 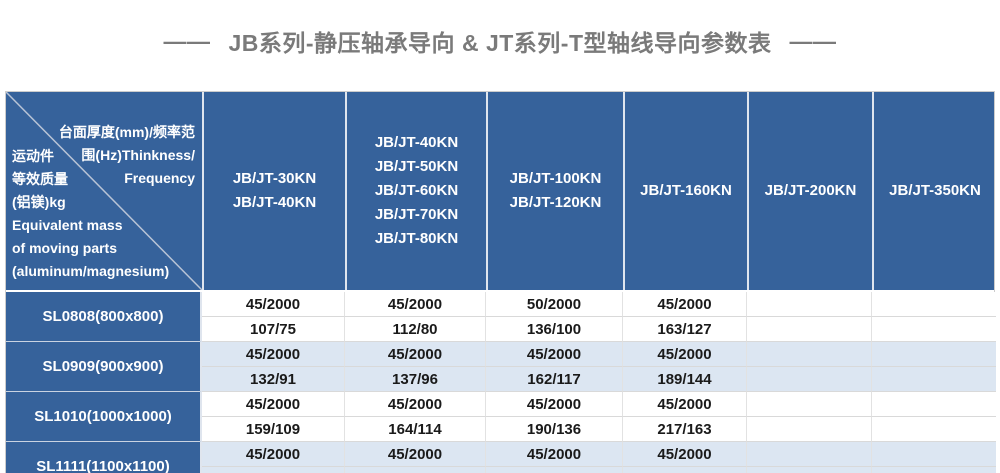 What do you see at coordinates (416, 166) in the screenshot?
I see `column-header-line: JB/JT-50KN` at bounding box center [416, 166].